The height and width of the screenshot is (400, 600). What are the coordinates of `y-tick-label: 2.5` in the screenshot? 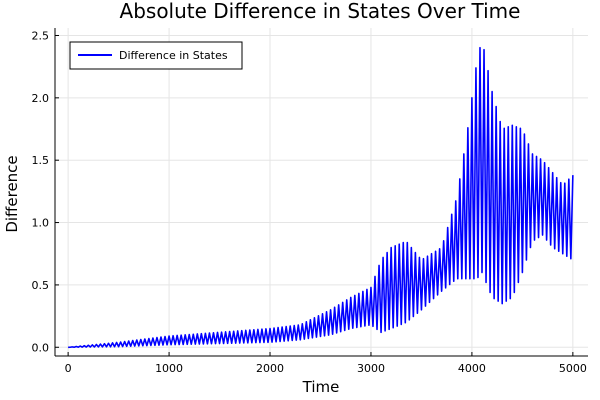 It's located at (41, 35).